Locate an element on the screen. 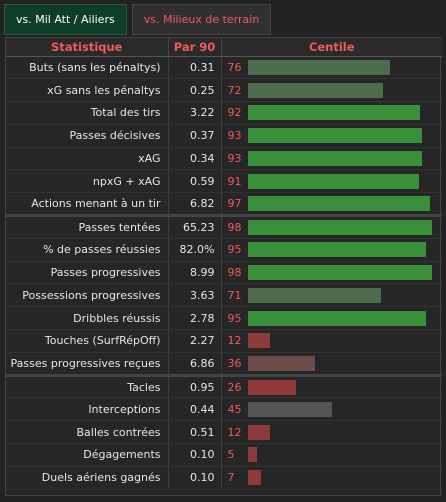 The height and width of the screenshot is (502, 446). percentile-value: 92 is located at coordinates (234, 113).